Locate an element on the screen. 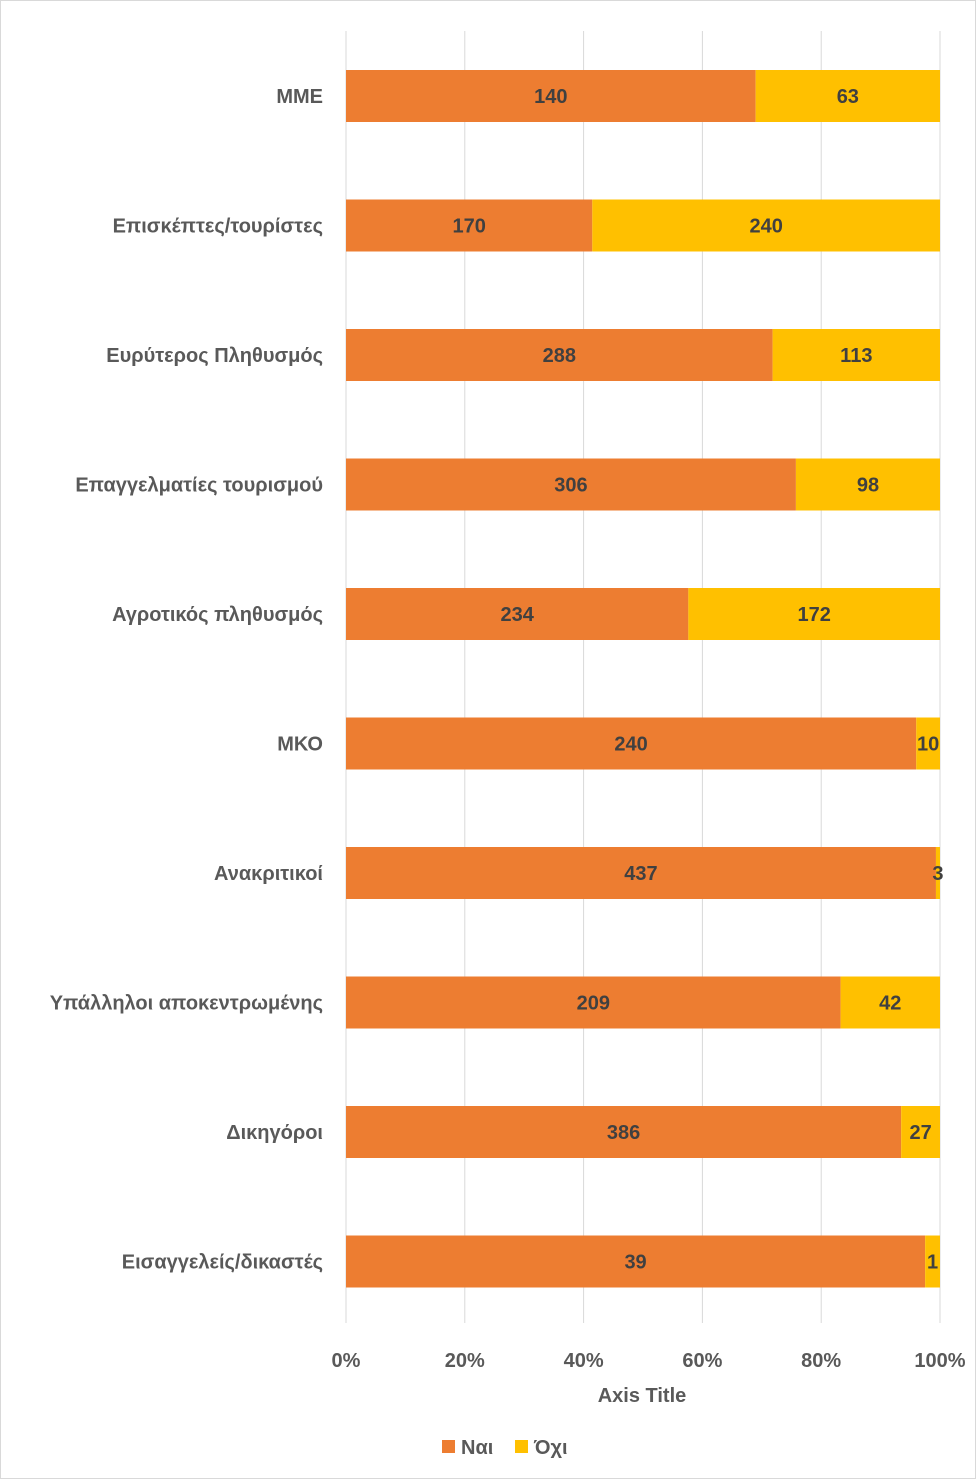 Image resolution: width=976 pixels, height=1480 pixels. data-label: 27 is located at coordinates (920, 1133).